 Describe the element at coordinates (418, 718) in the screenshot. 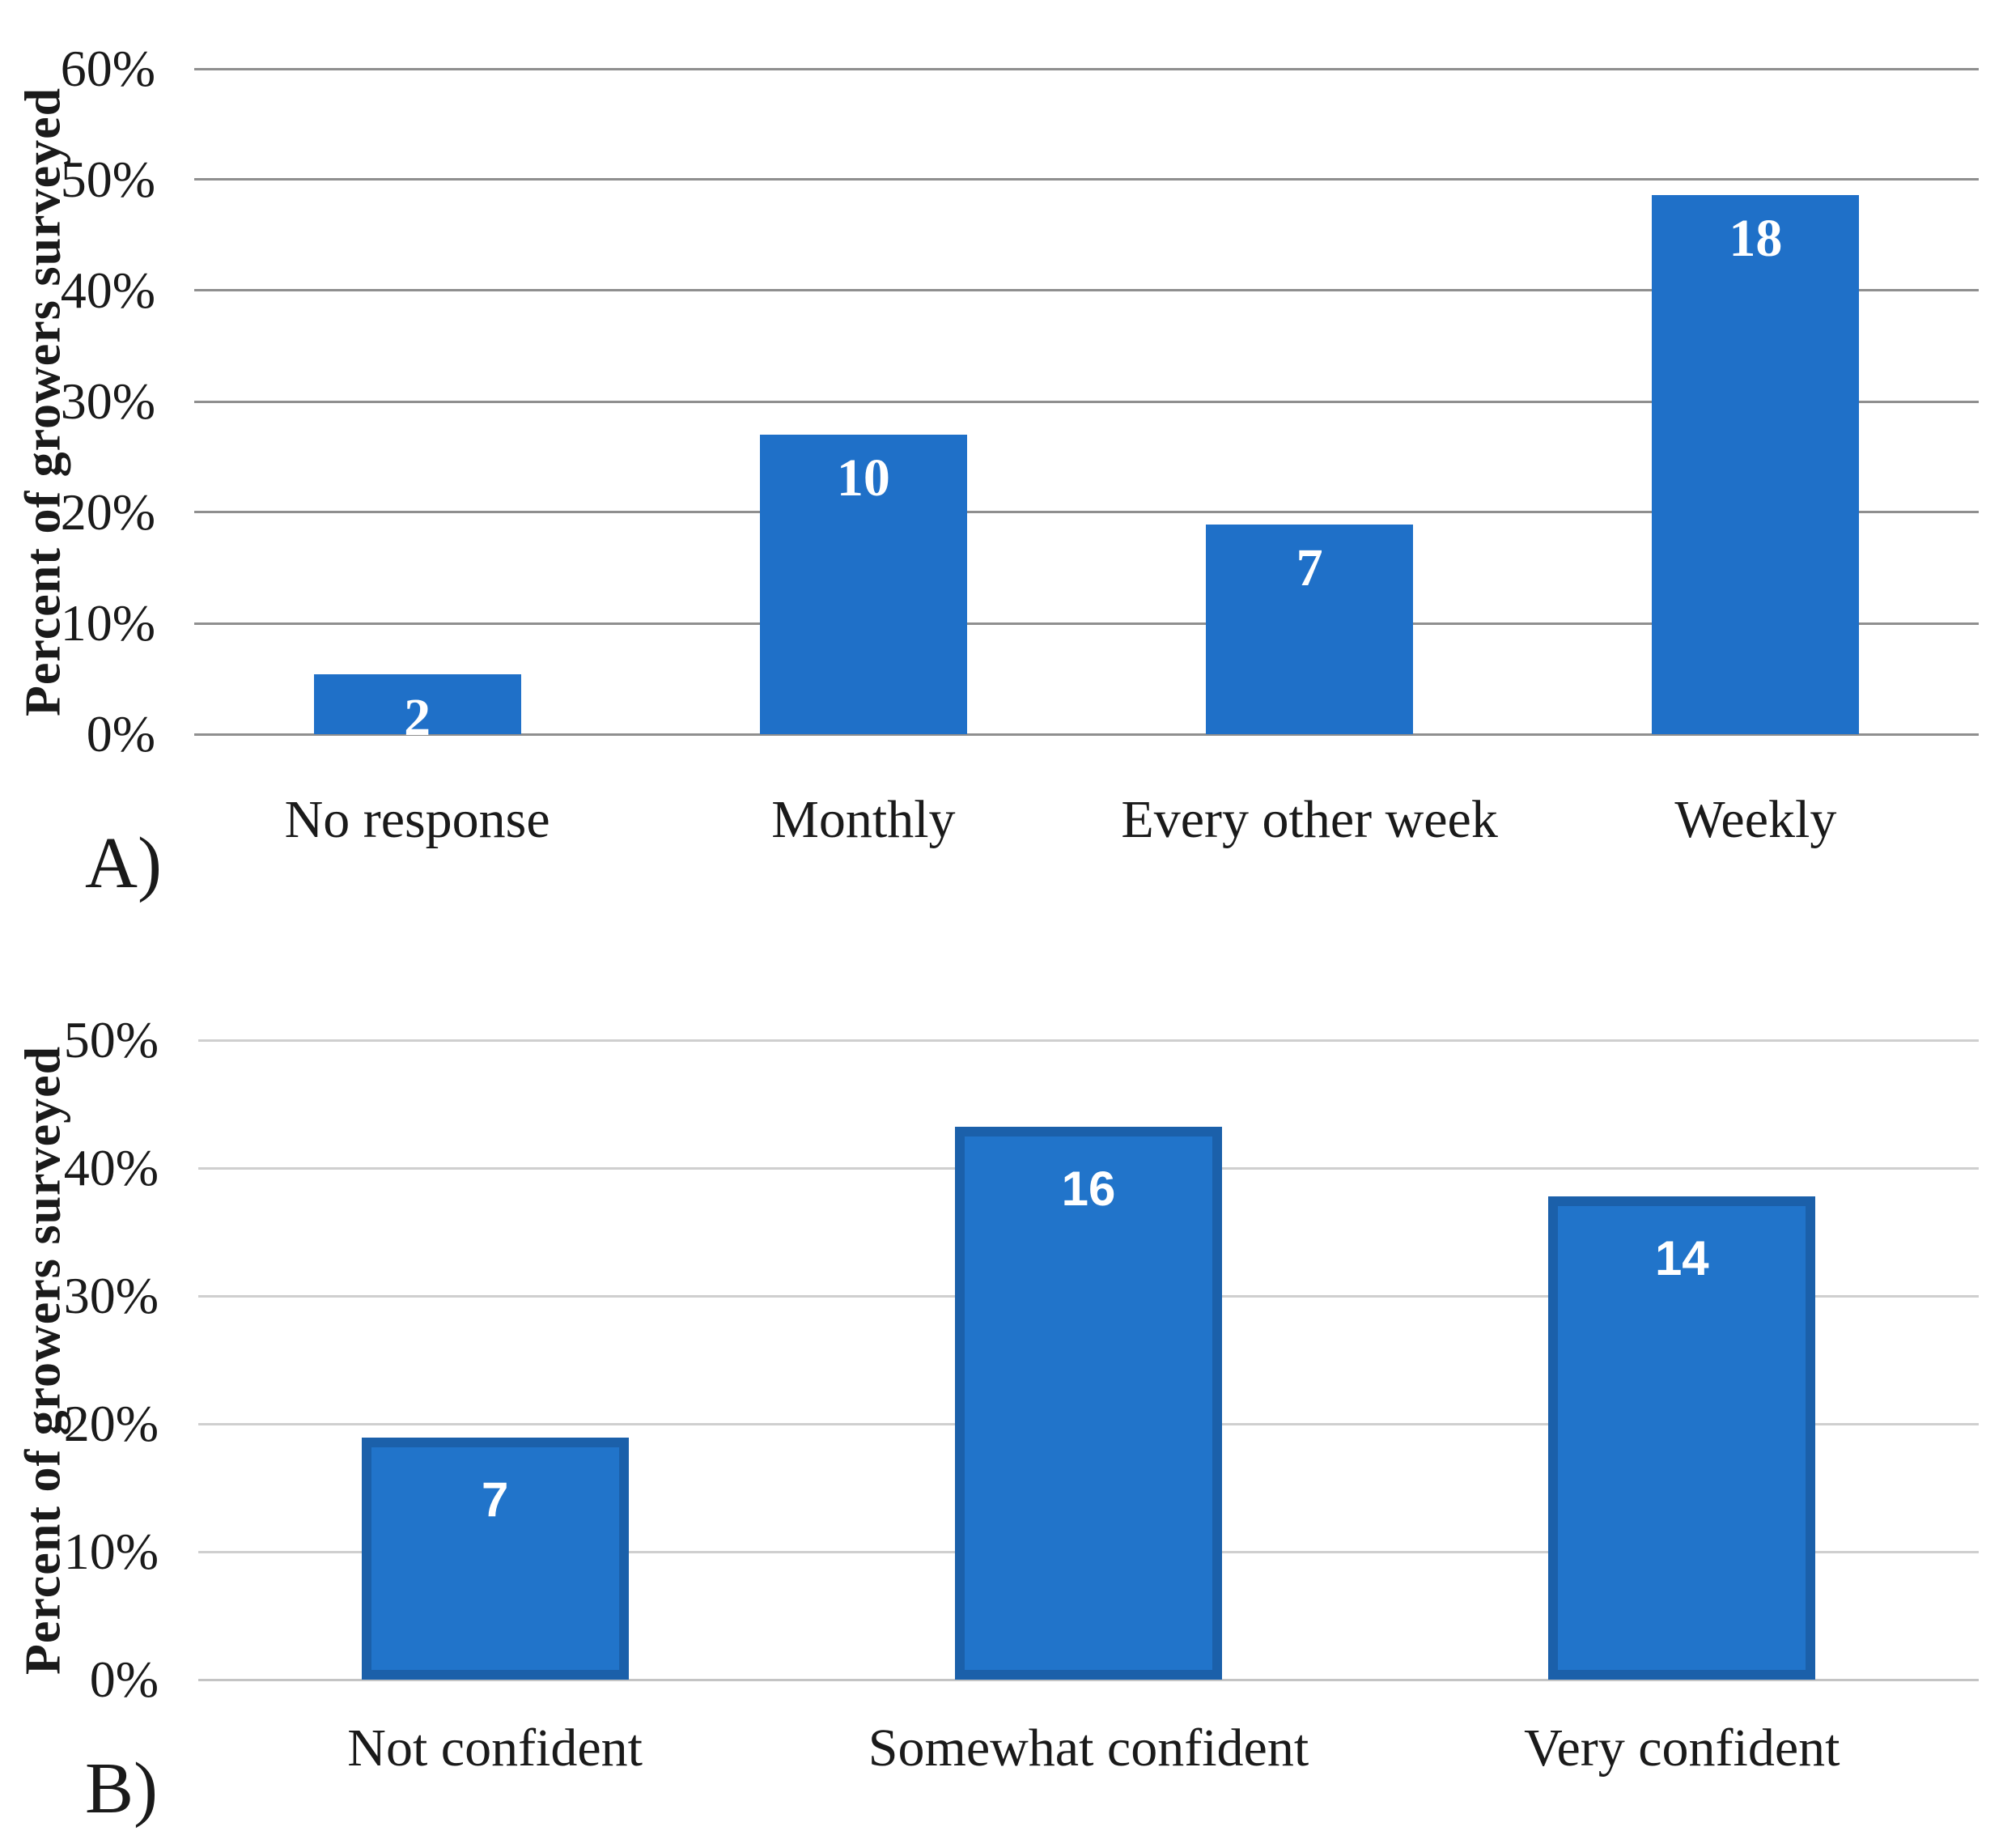

I see `bar-data-label: 2` at that location.